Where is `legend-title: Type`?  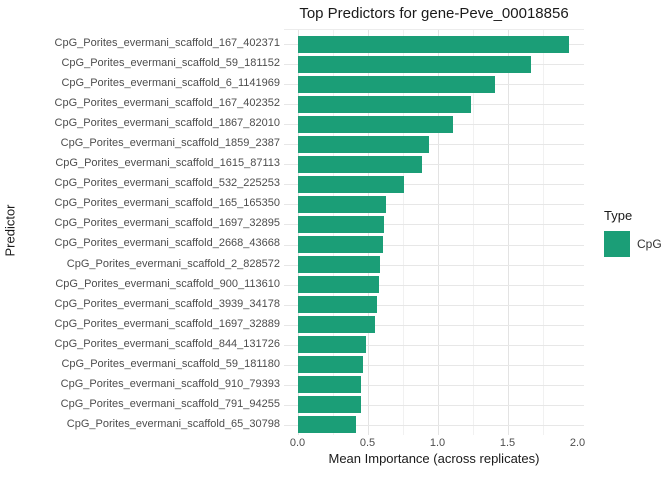
legend-title: Type is located at coordinates (618, 215).